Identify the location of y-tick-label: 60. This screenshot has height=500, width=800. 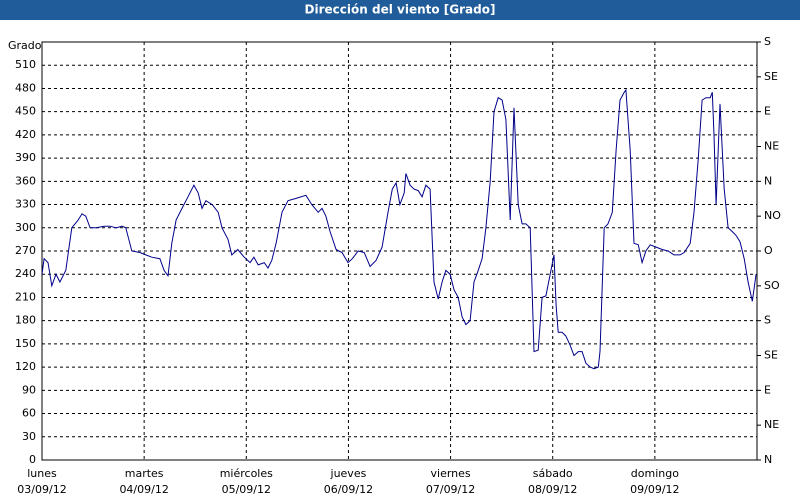
(29, 413).